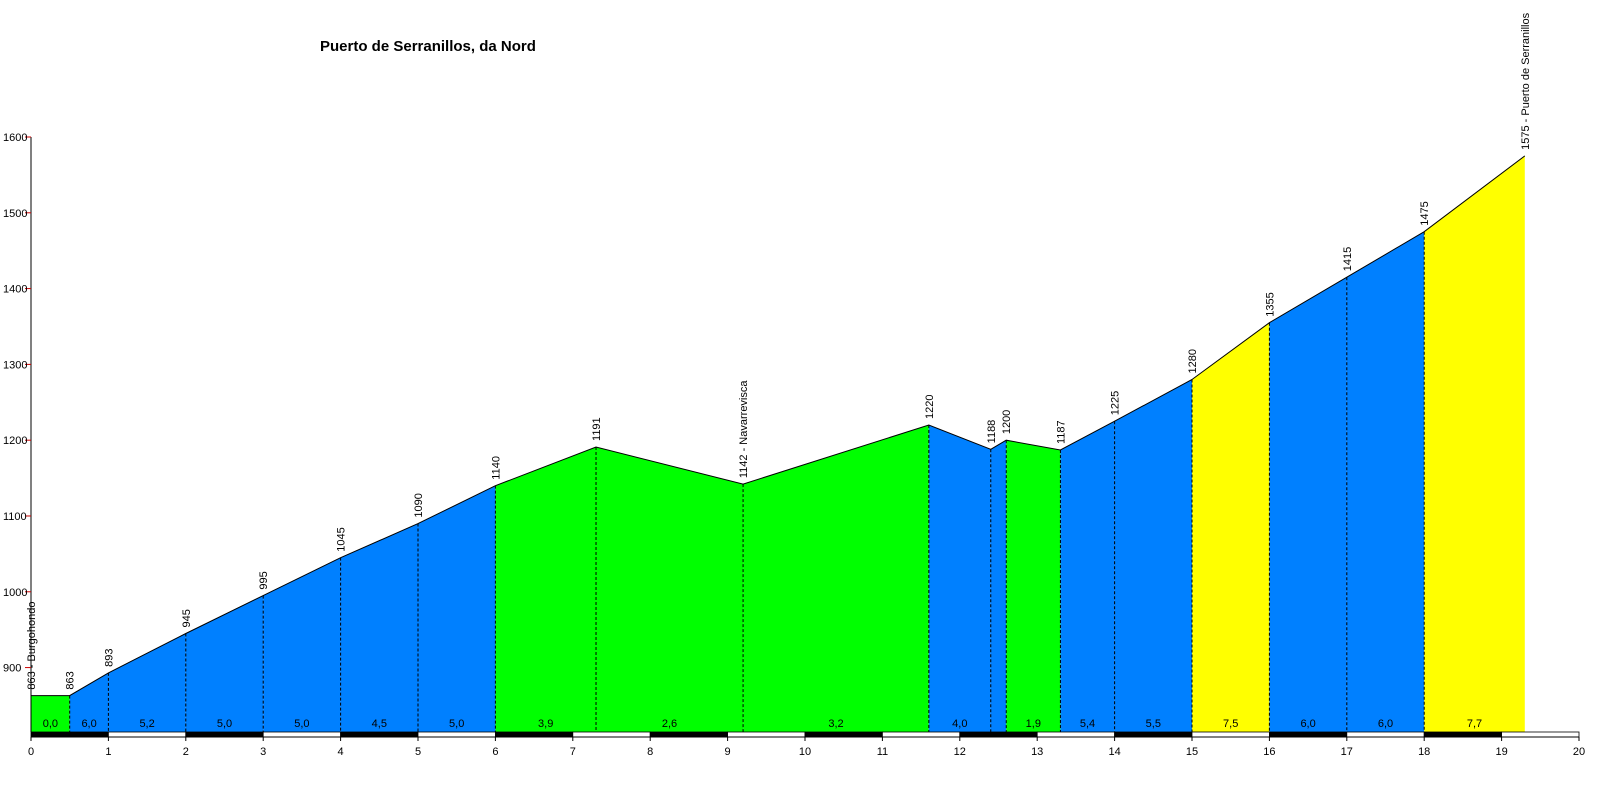 The width and height of the screenshot is (1600, 800). What do you see at coordinates (15, 365) in the screenshot?
I see `y-tick-label: 1300` at bounding box center [15, 365].